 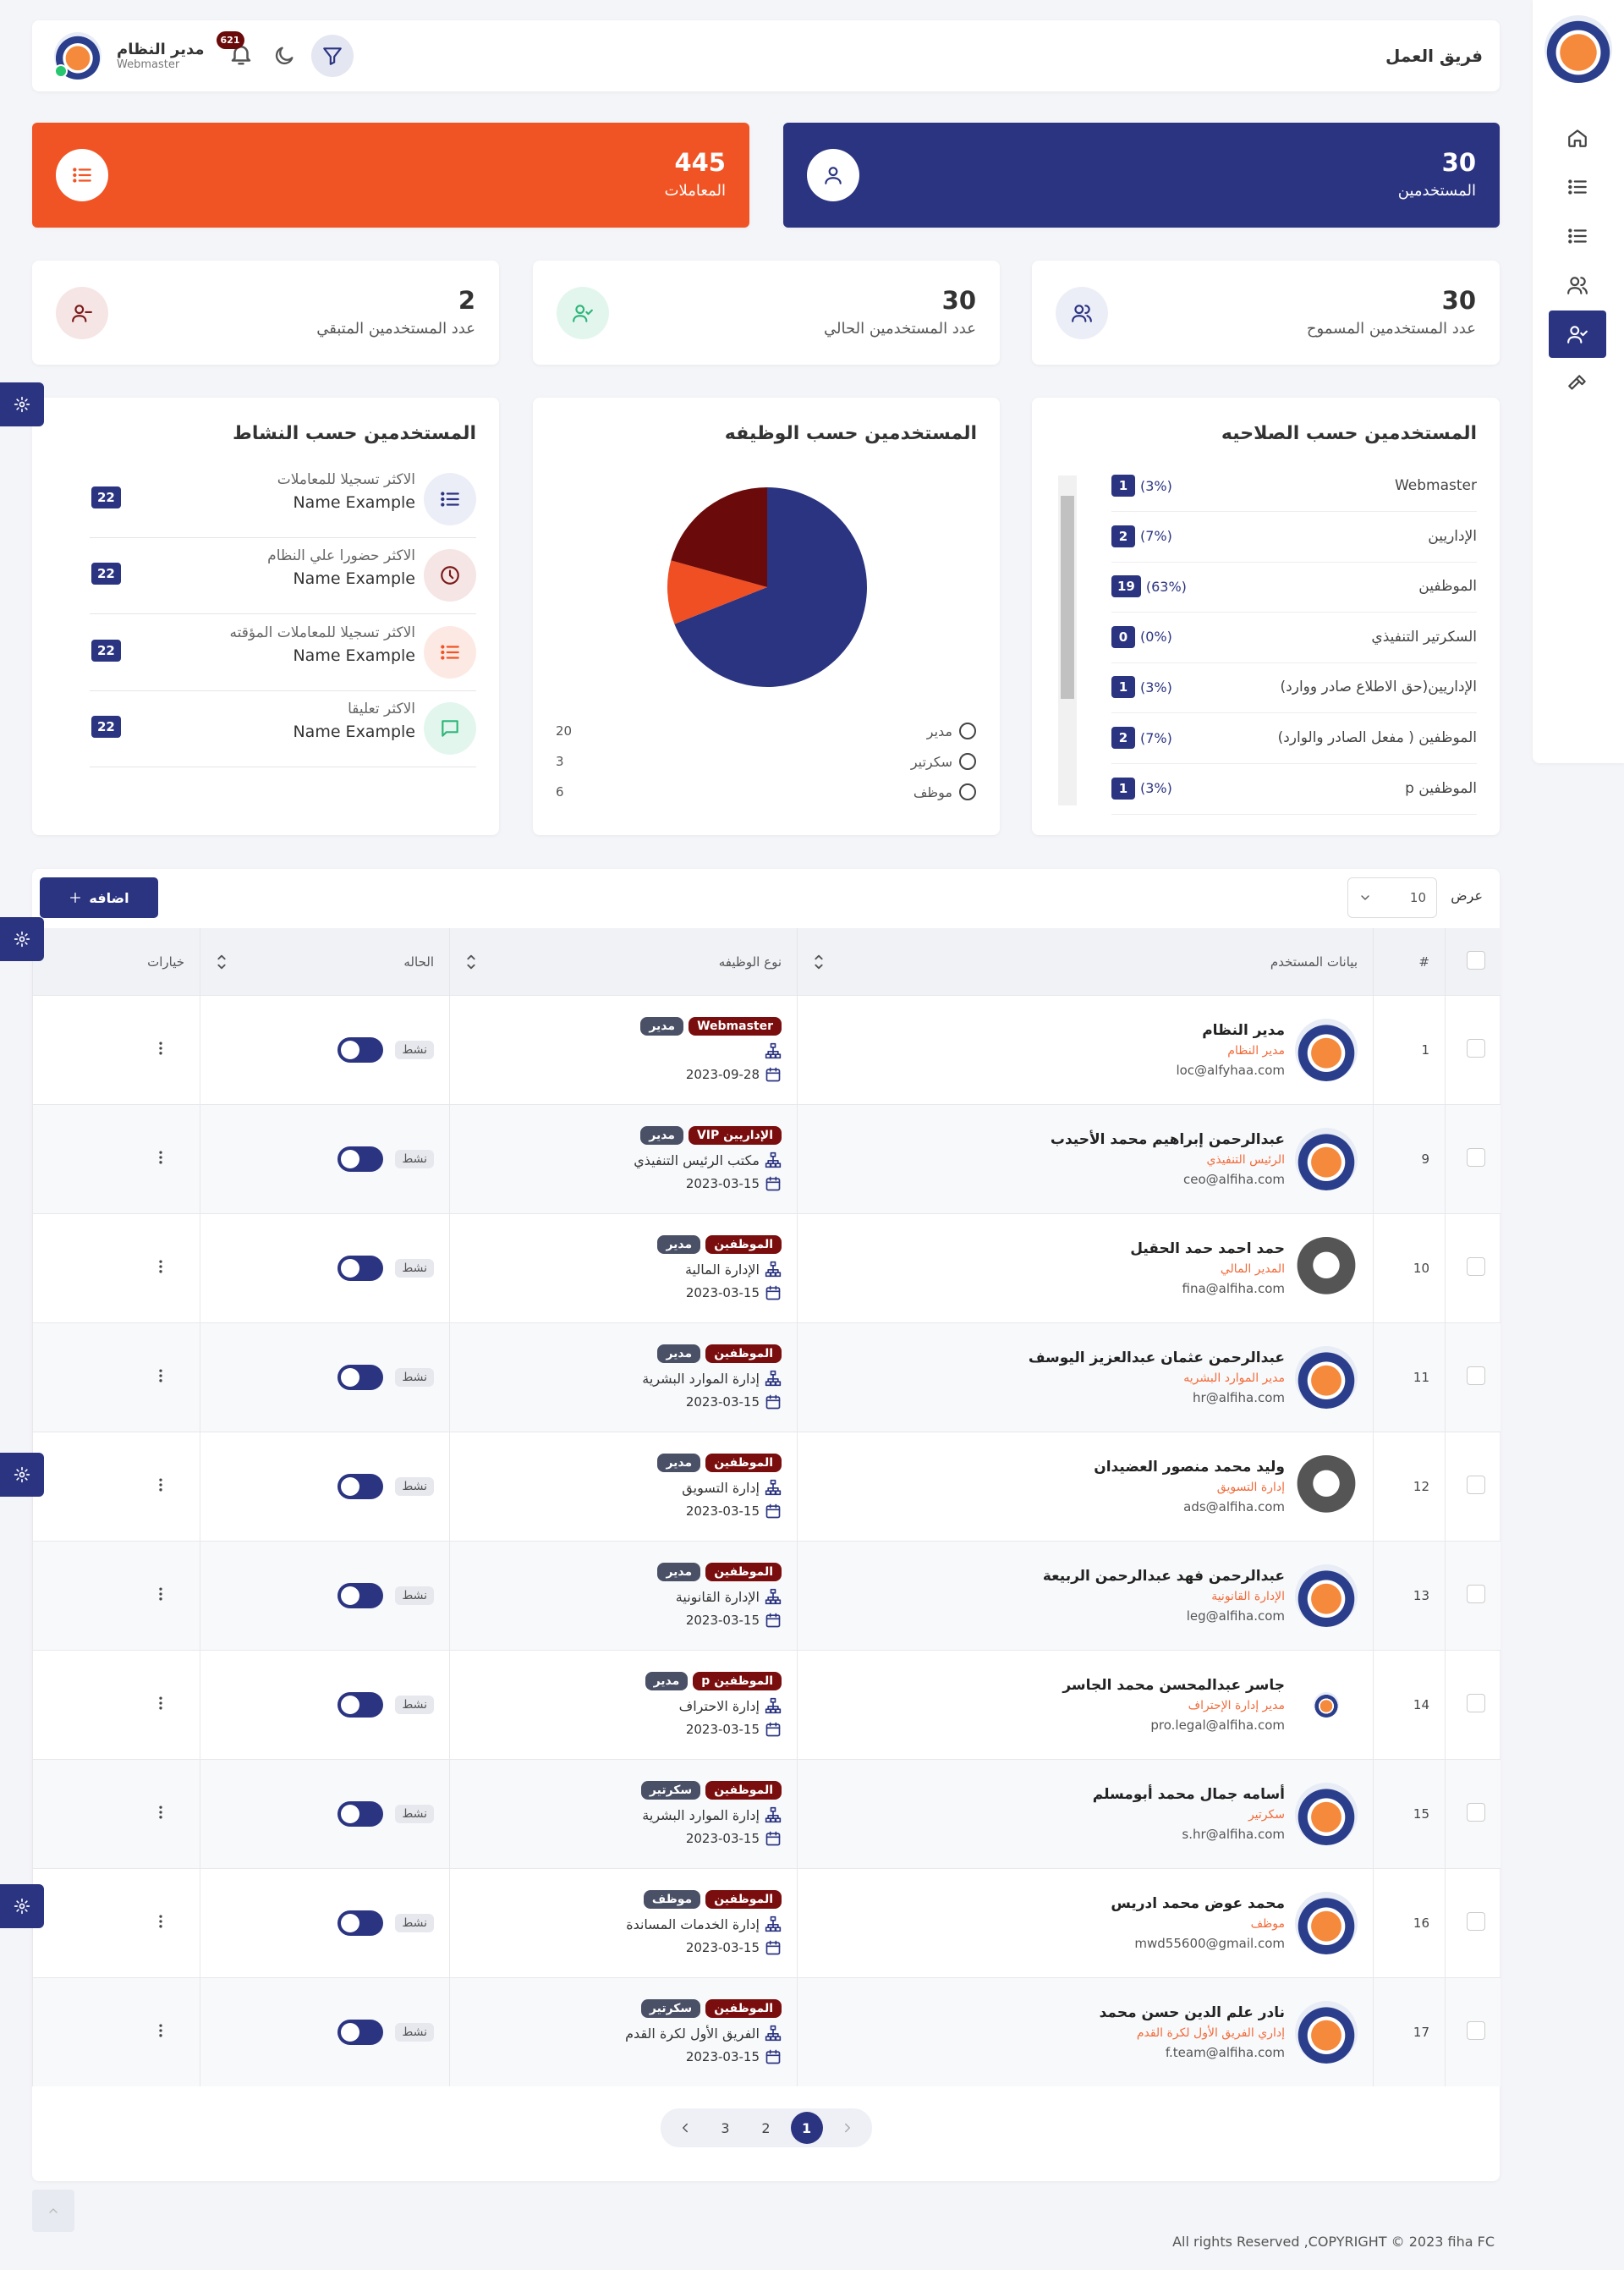 I want to click on nav-tools, so click(x=1577, y=383).